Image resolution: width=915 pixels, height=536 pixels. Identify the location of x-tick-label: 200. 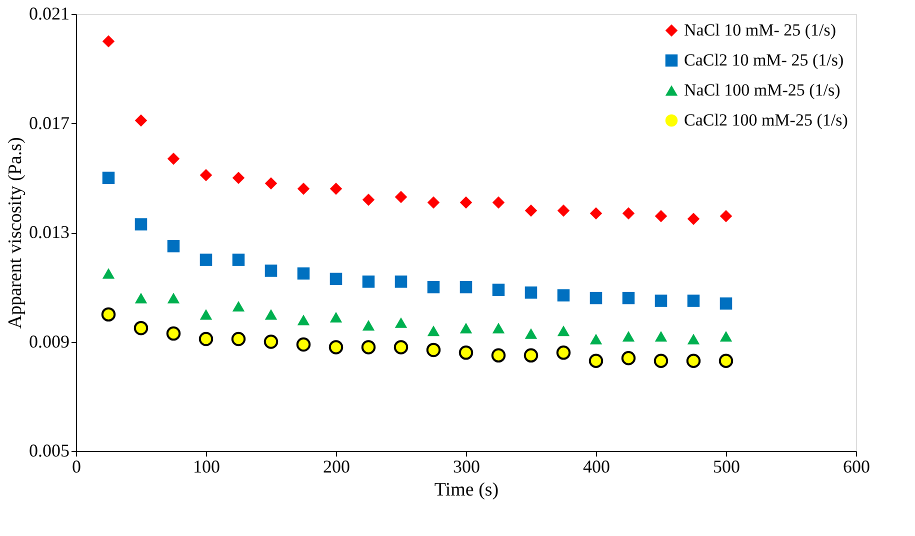
(336, 466).